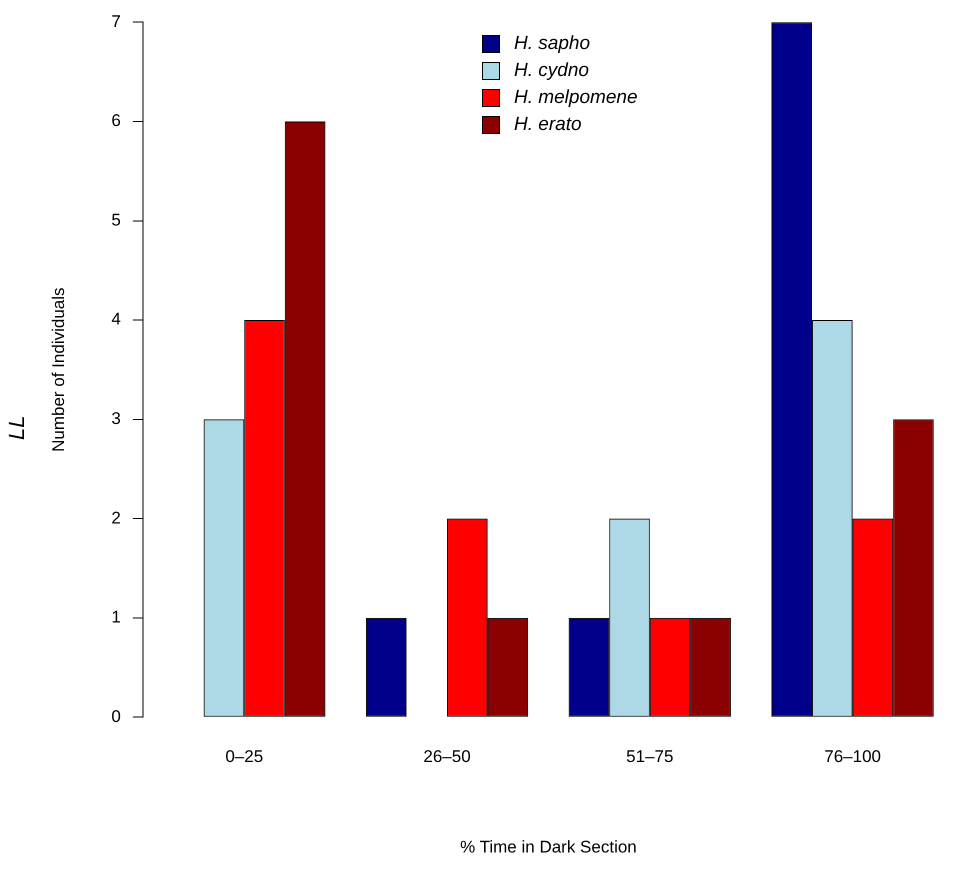 This screenshot has height=872, width=964. I want to click on legend-label: H. cydno, so click(551, 71).